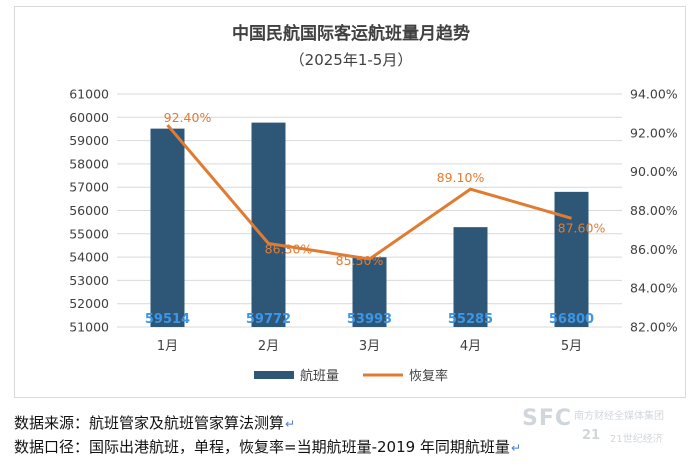 The width and height of the screenshot is (700, 473). What do you see at coordinates (89, 140) in the screenshot?
I see `y-left-tick-label: 59000` at bounding box center [89, 140].